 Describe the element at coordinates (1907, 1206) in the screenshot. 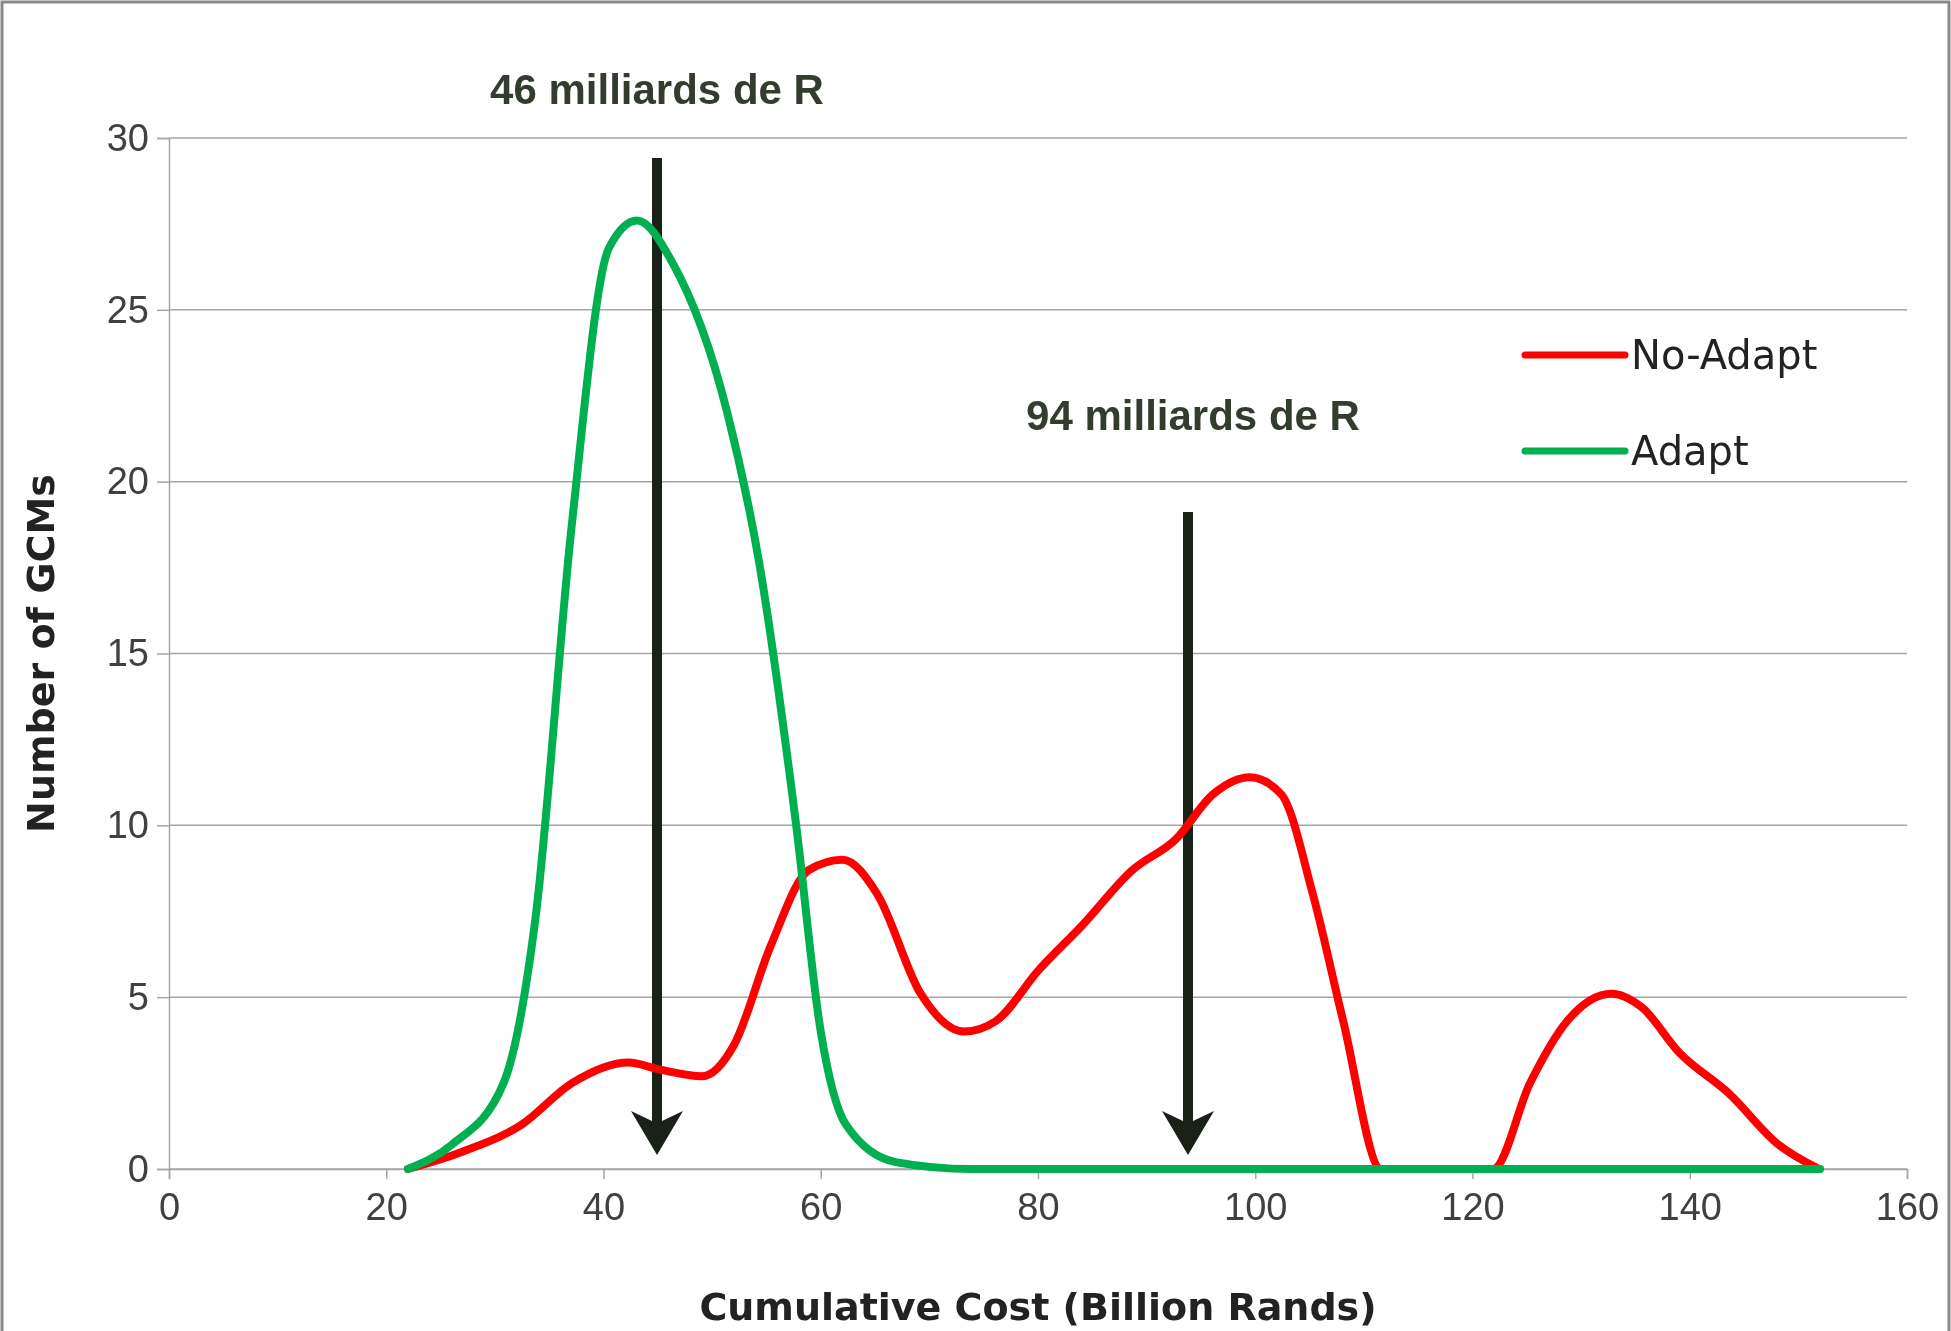

I see `x-tick-label: 160` at that location.